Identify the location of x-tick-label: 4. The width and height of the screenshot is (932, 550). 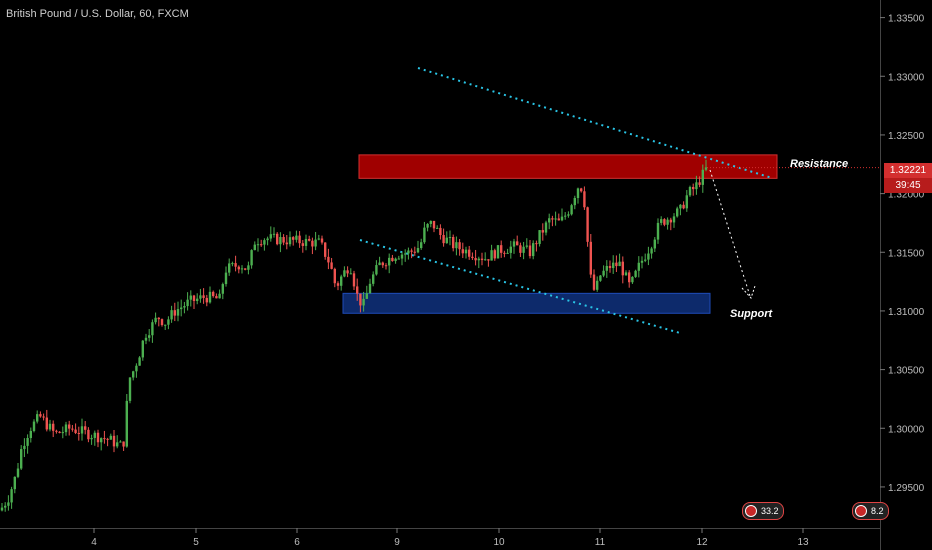
(94, 542).